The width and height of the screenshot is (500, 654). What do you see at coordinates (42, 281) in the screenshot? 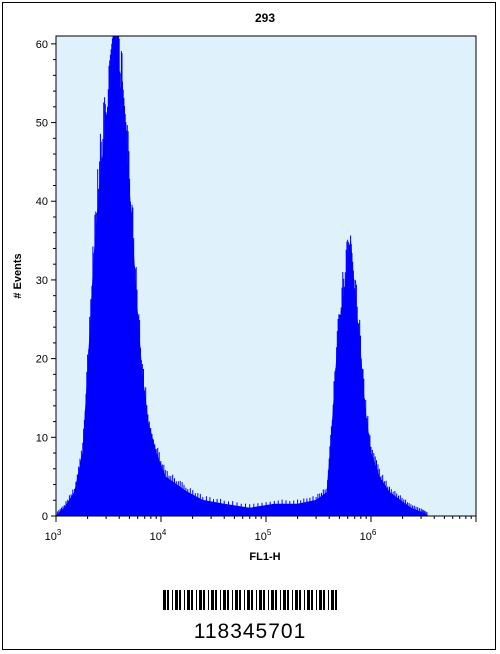
I see `y-tick-label: 30` at bounding box center [42, 281].